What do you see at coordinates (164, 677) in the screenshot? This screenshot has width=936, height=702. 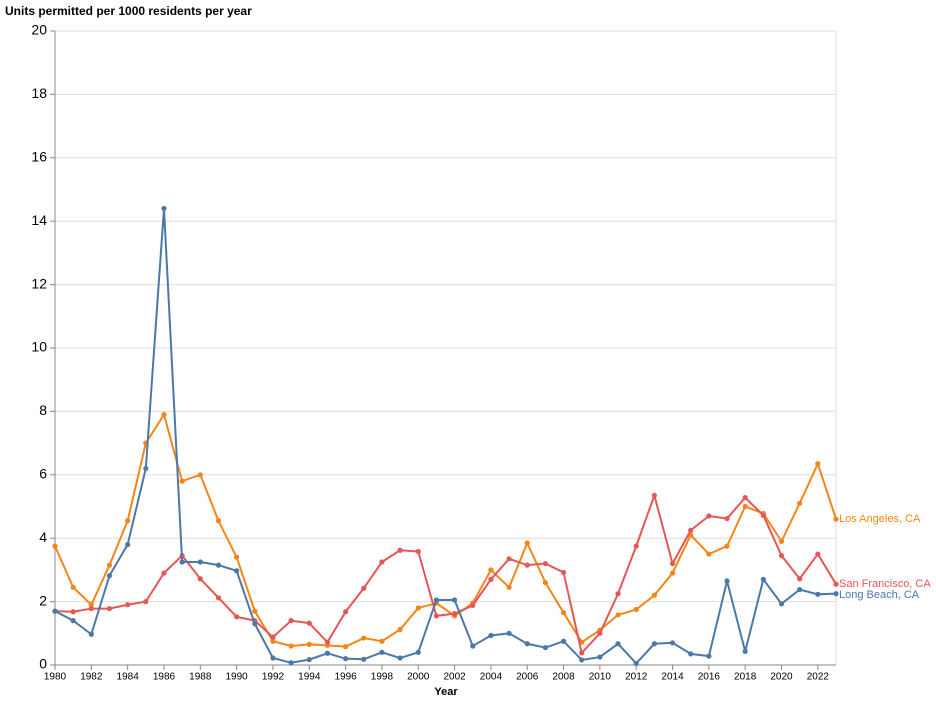 I see `x-tick-label: 1986` at bounding box center [164, 677].